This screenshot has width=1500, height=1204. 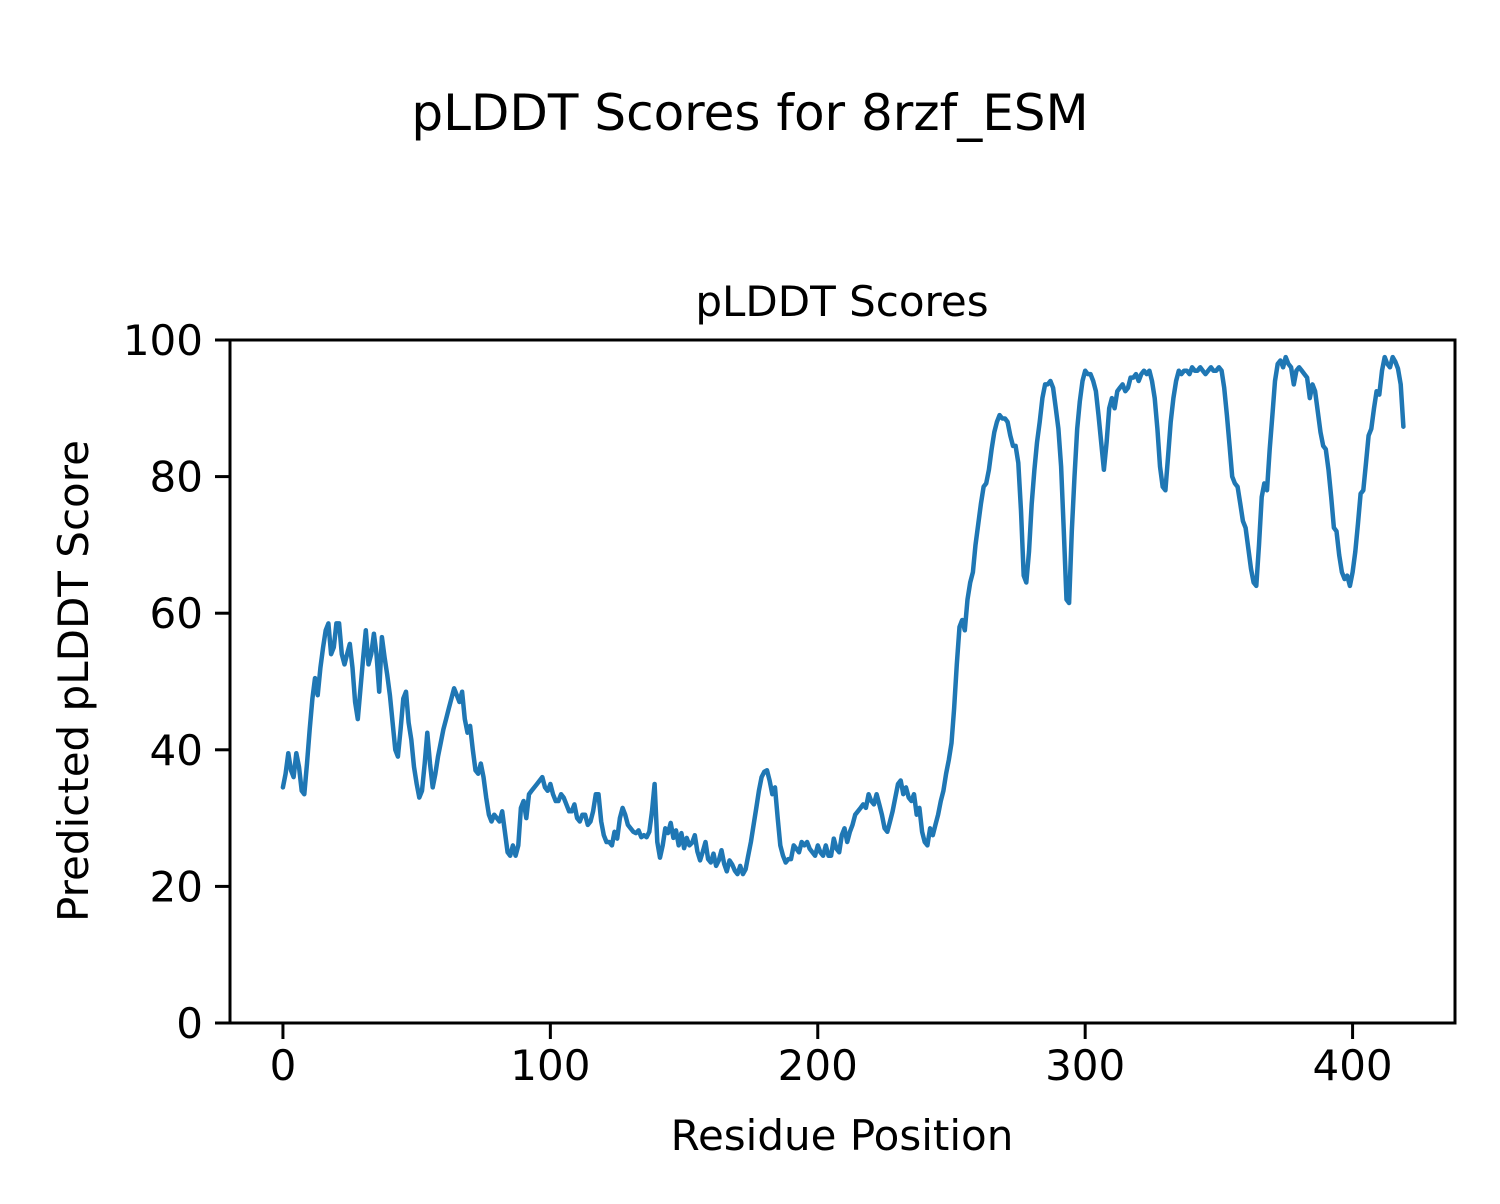 What do you see at coordinates (749, 113) in the screenshot?
I see `figure-title: pLDDT Scores for 8rzf_ESM` at bounding box center [749, 113].